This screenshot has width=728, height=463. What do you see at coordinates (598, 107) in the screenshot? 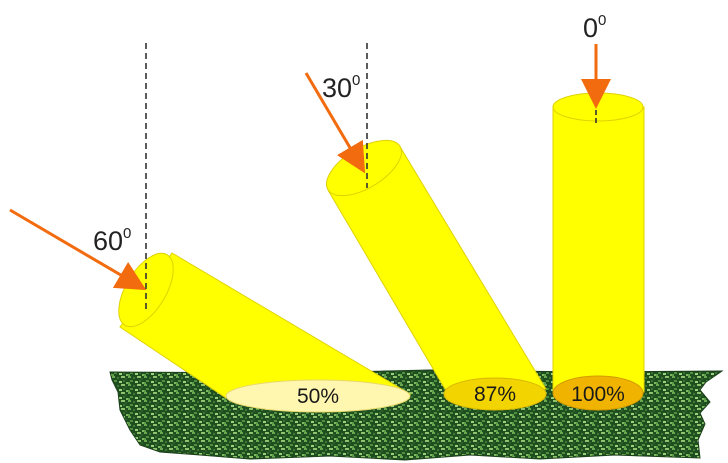
I see `beam-0-top-face` at bounding box center [598, 107].